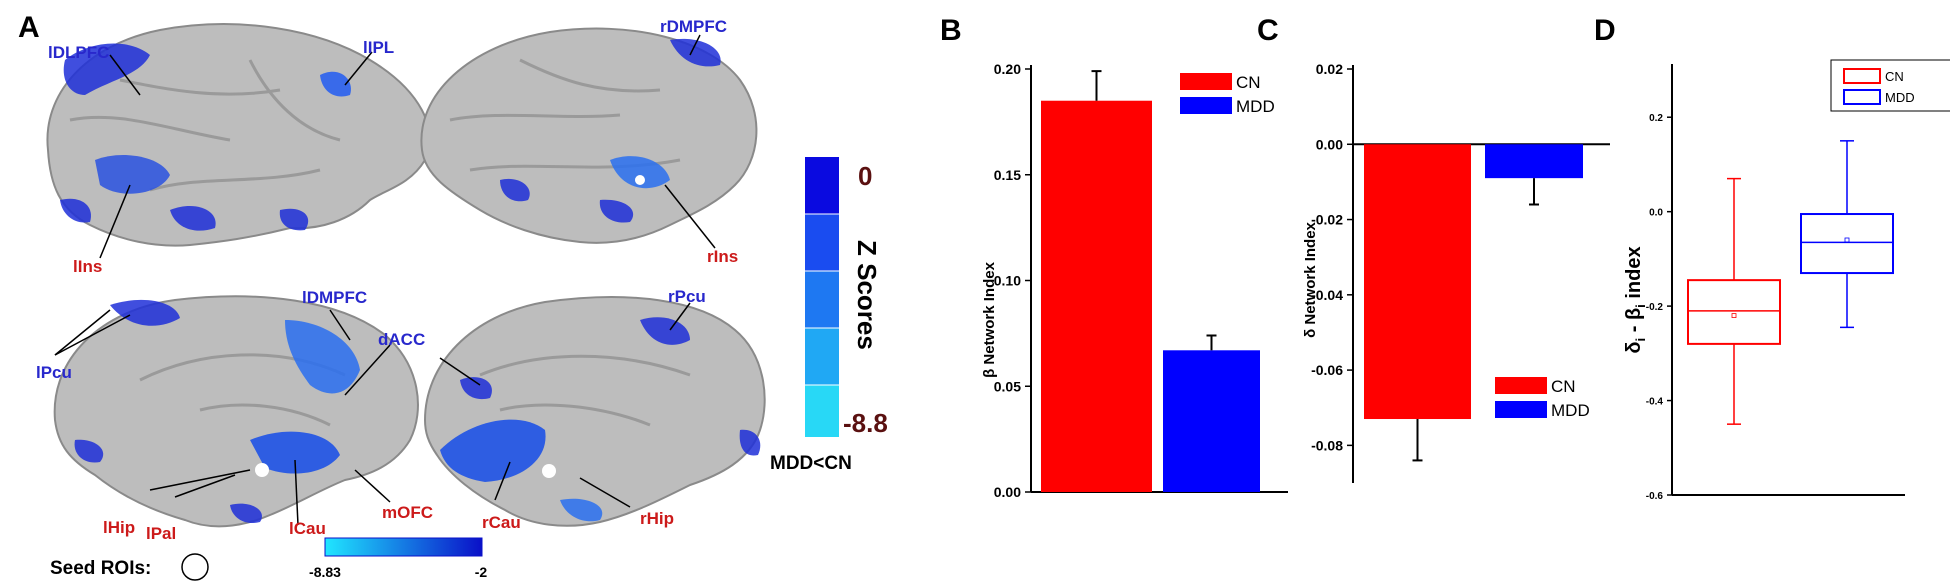 The image size is (1950, 585). I want to click on label-lpal: lPal, so click(161, 533).